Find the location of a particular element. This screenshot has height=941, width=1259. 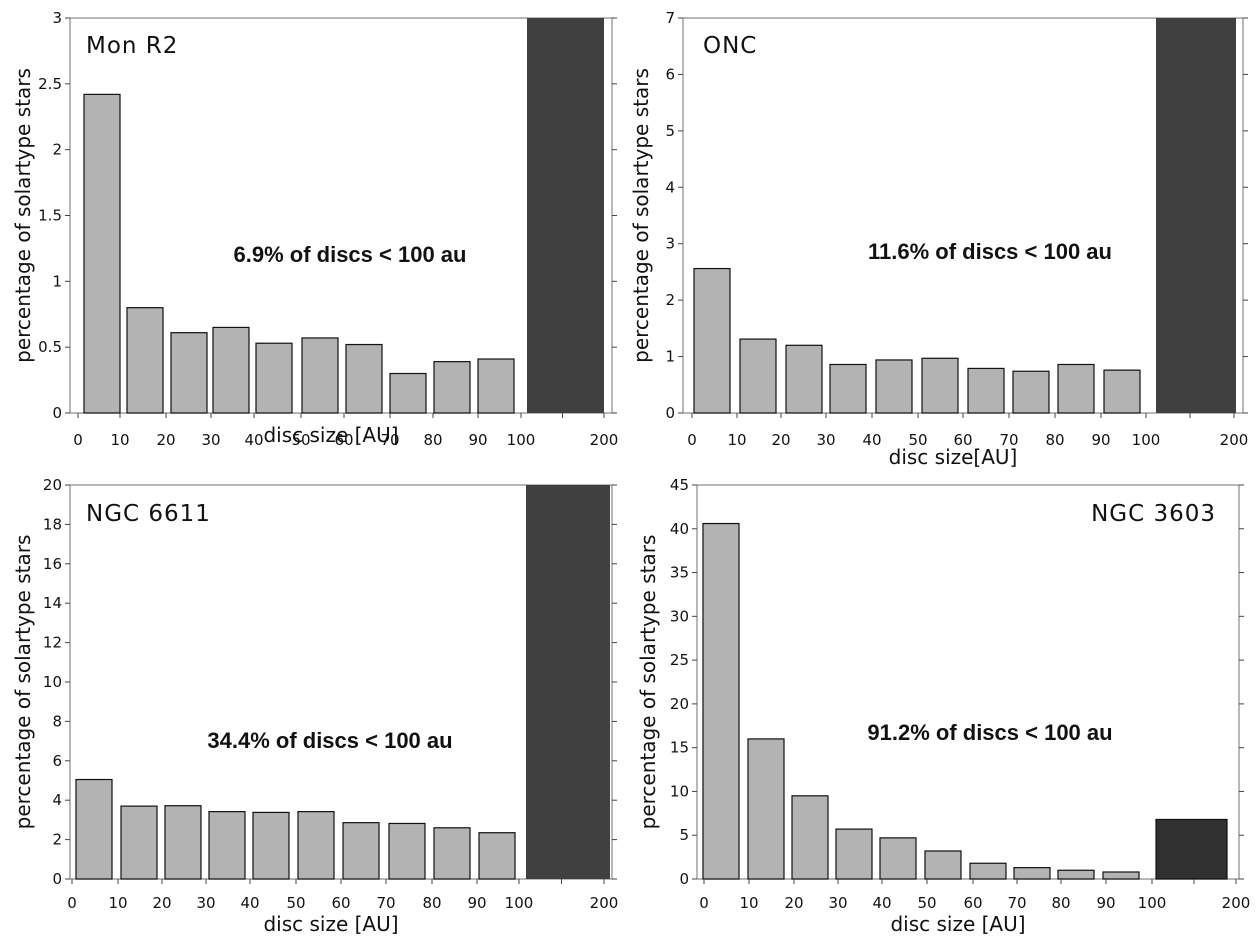

panel-title: ONC is located at coordinates (730, 46).